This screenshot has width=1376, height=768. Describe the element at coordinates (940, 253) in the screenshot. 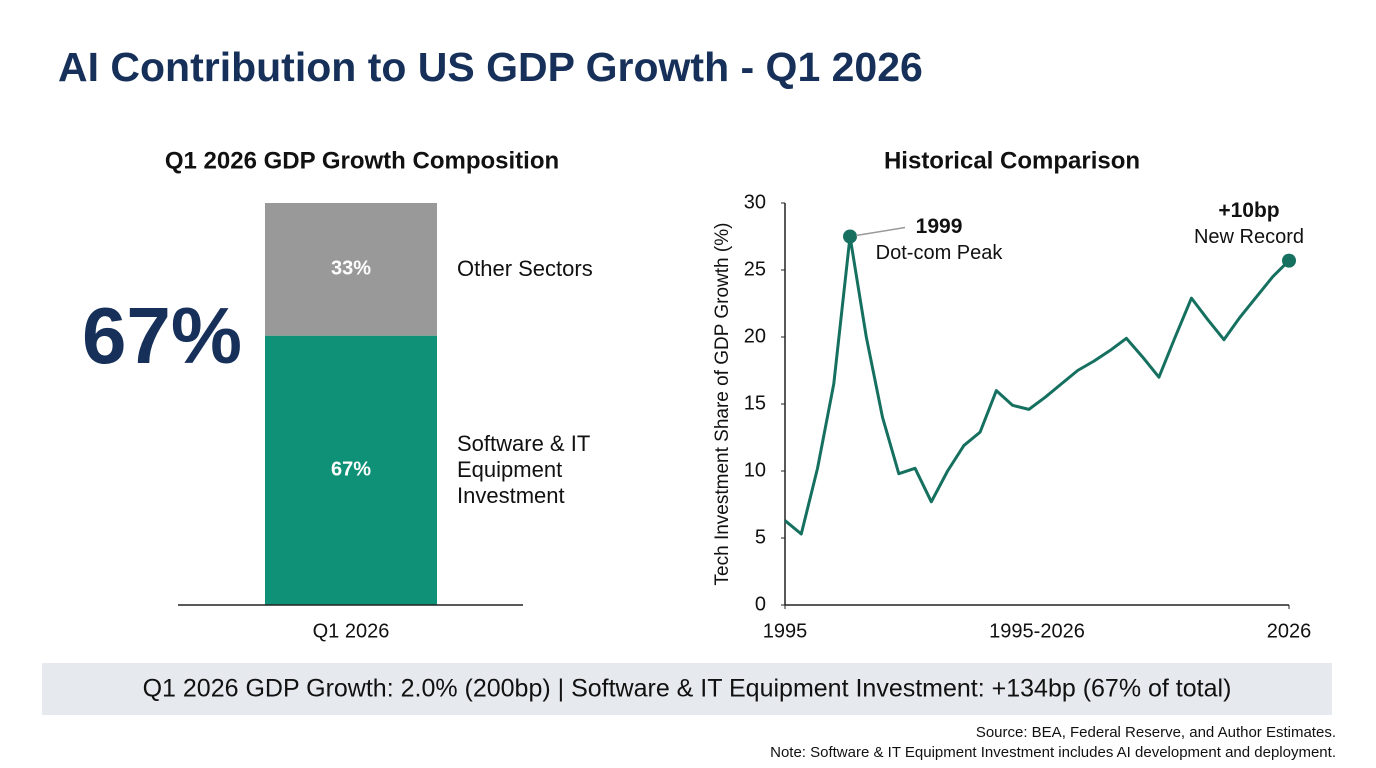

I see `annotation-note: Dot-com Peak` at that location.